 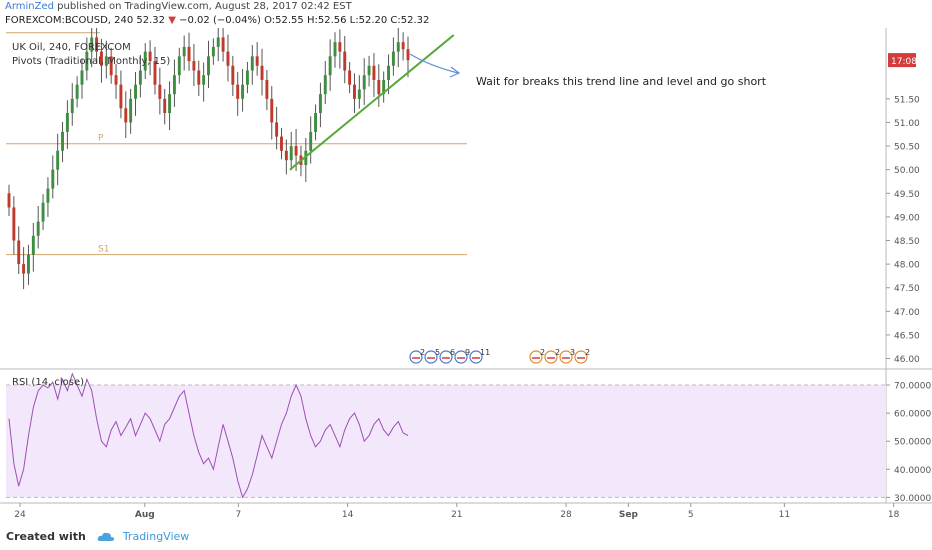 I want to click on author-link: ArminZed, so click(x=29, y=6).